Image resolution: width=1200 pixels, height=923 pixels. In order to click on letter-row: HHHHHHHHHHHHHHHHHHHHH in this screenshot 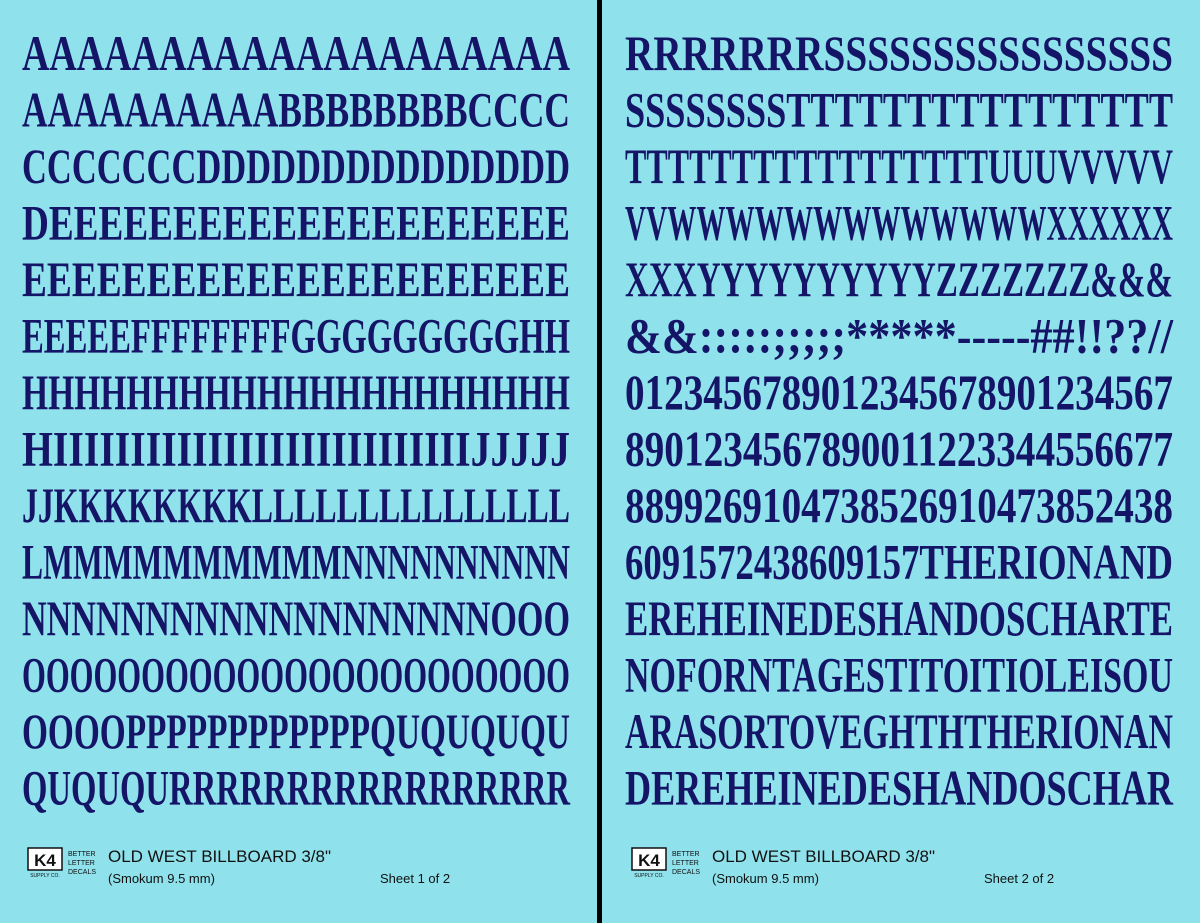, I will do `click(296, 392)`.